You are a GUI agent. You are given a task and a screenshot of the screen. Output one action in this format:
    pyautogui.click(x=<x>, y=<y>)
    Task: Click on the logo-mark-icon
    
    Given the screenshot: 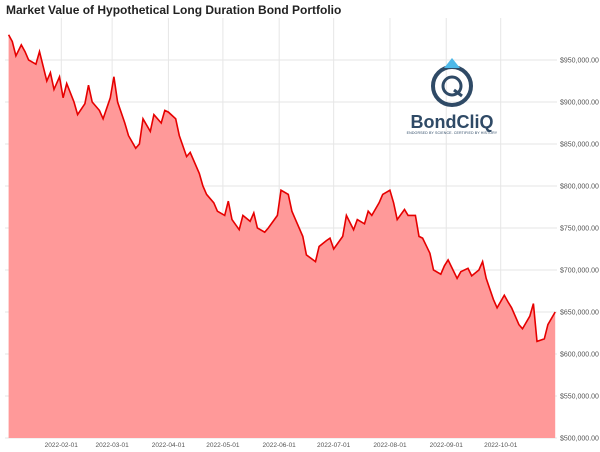 What is the action you would take?
    pyautogui.click(x=452, y=82)
    